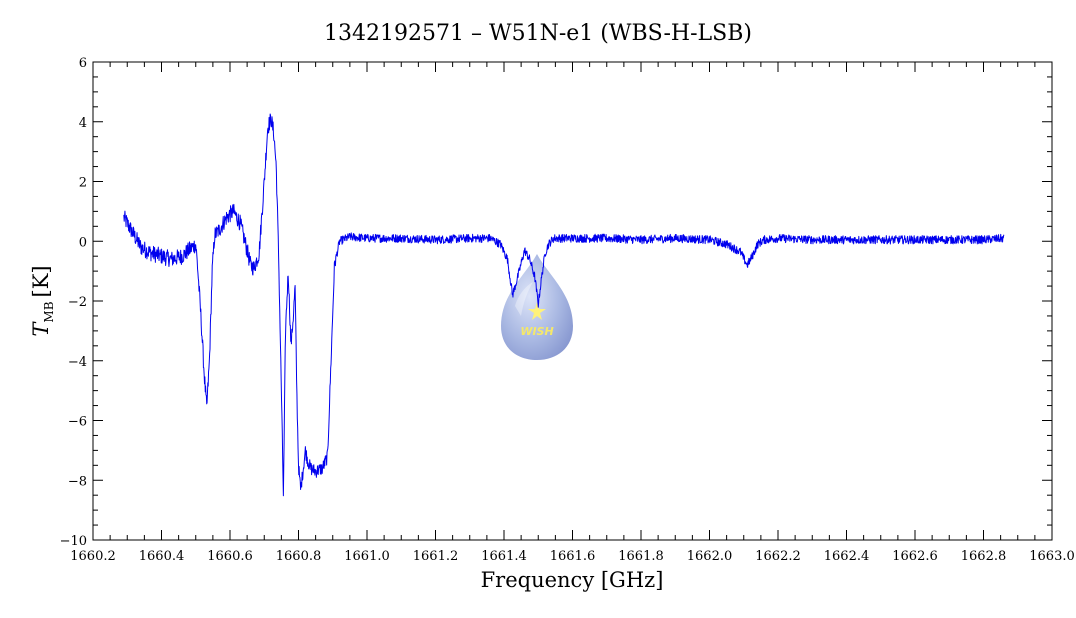 Image resolution: width=1076 pixels, height=618 pixels. Describe the element at coordinates (436, 556) in the screenshot. I see `x-tick-label: 1661.2` at that location.